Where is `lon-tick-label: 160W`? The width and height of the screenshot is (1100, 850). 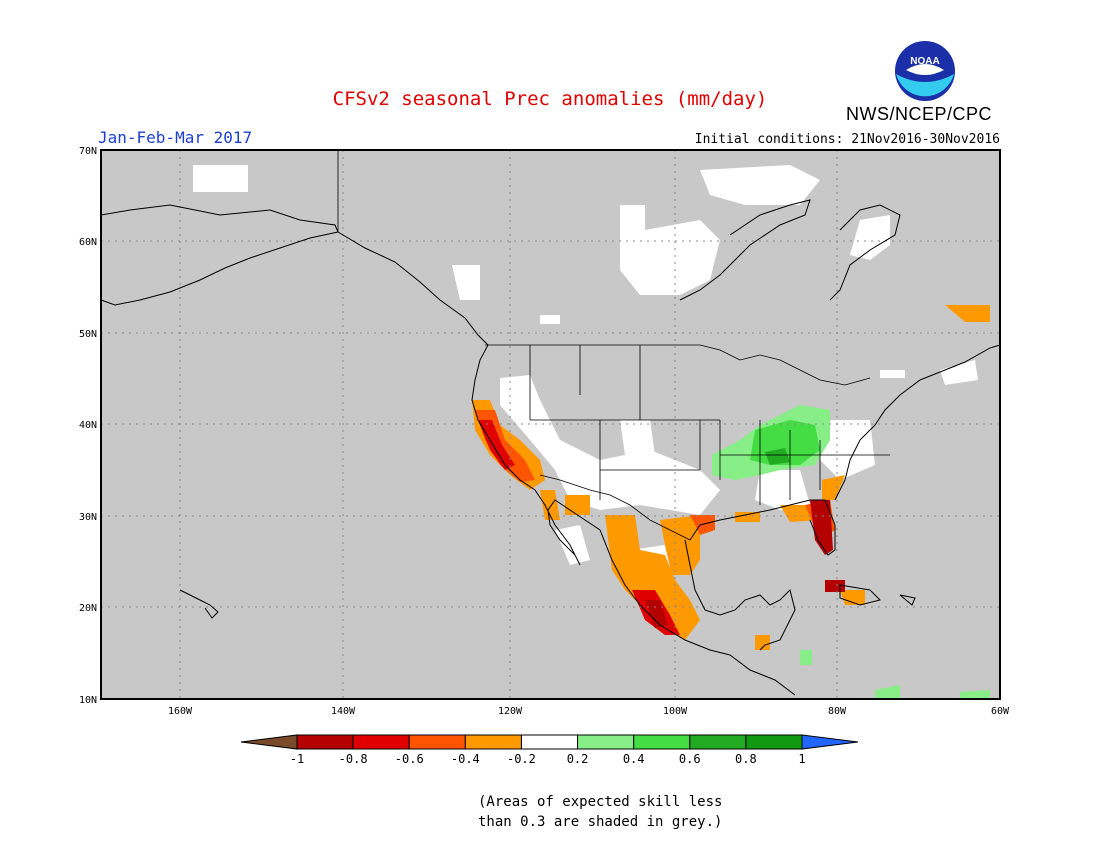 lon-tick-label: 160W is located at coordinates (180, 711).